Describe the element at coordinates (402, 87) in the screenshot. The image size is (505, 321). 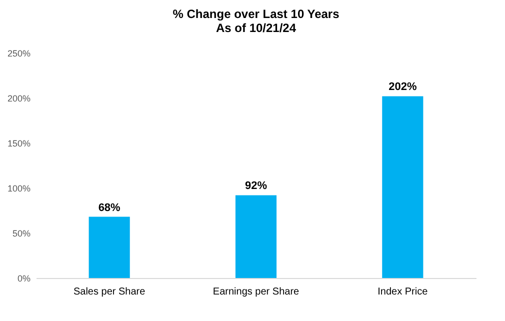
I see `data-label: 202%` at that location.